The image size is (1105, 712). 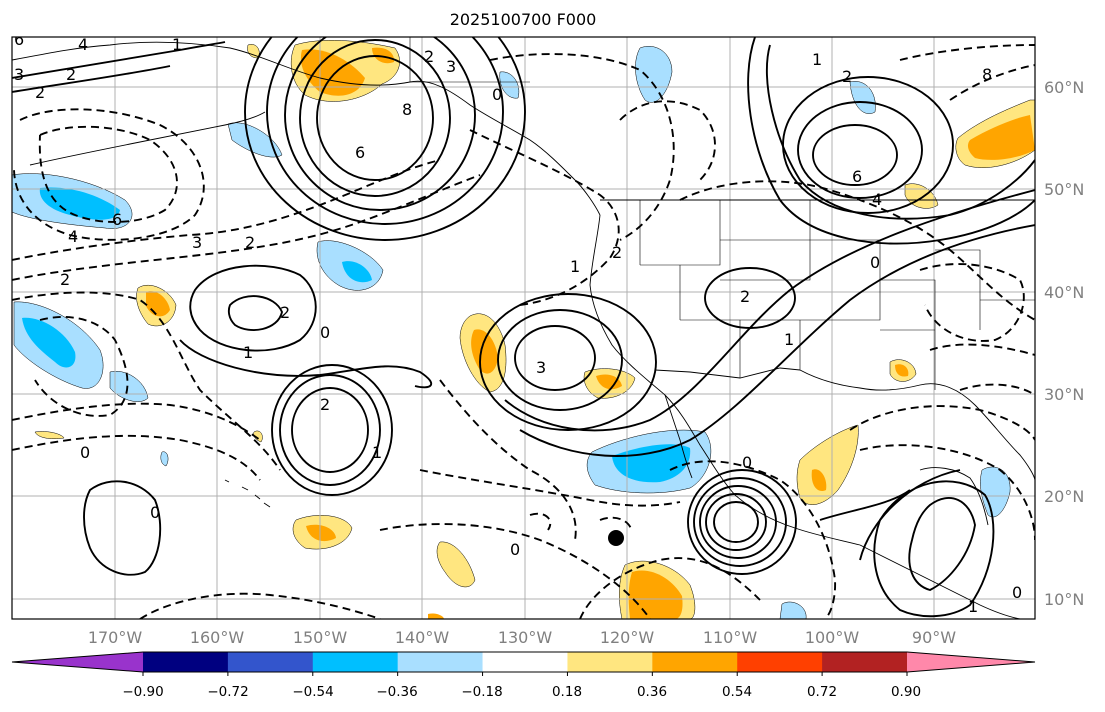 I want to click on colorbar-extend-low, so click(x=77, y=662).